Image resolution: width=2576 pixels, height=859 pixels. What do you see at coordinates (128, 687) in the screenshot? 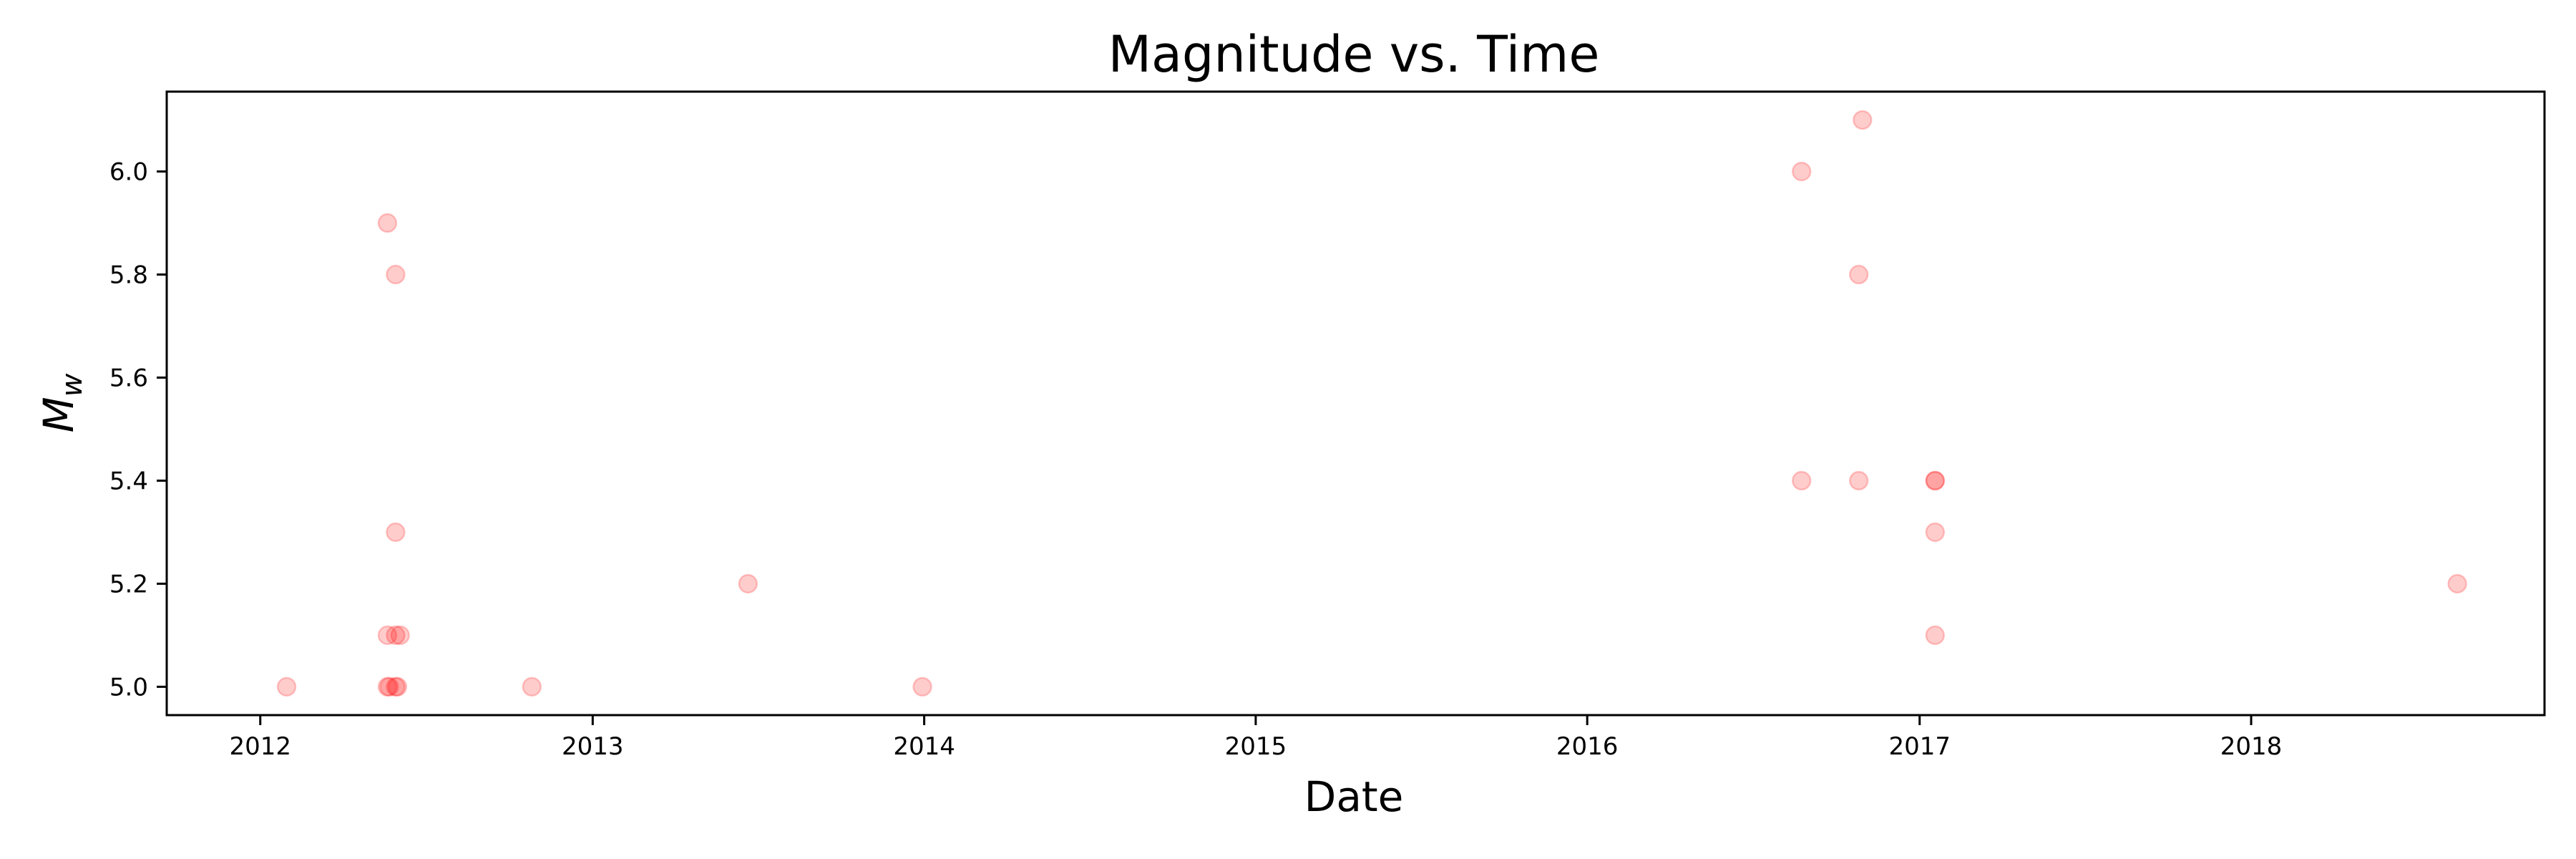
I see `y-tick-label: 5.0` at bounding box center [128, 687].